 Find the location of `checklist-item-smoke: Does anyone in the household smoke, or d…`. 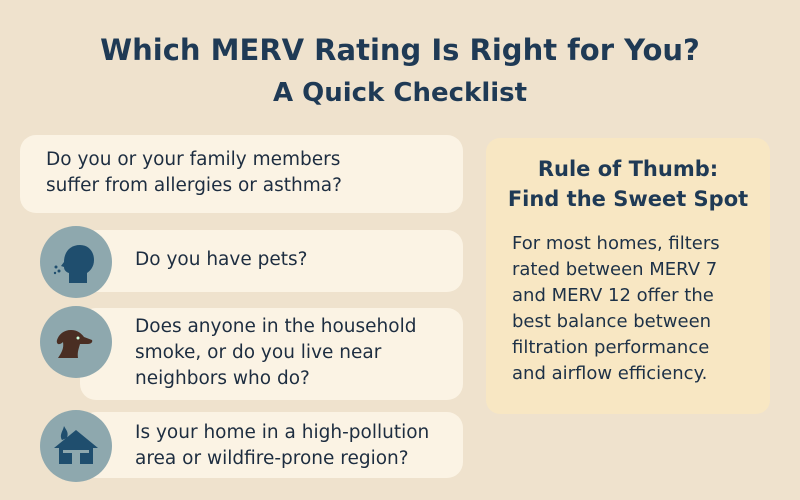

checklist-item-smoke: Does anyone in the household smoke, or d… is located at coordinates (271, 354).